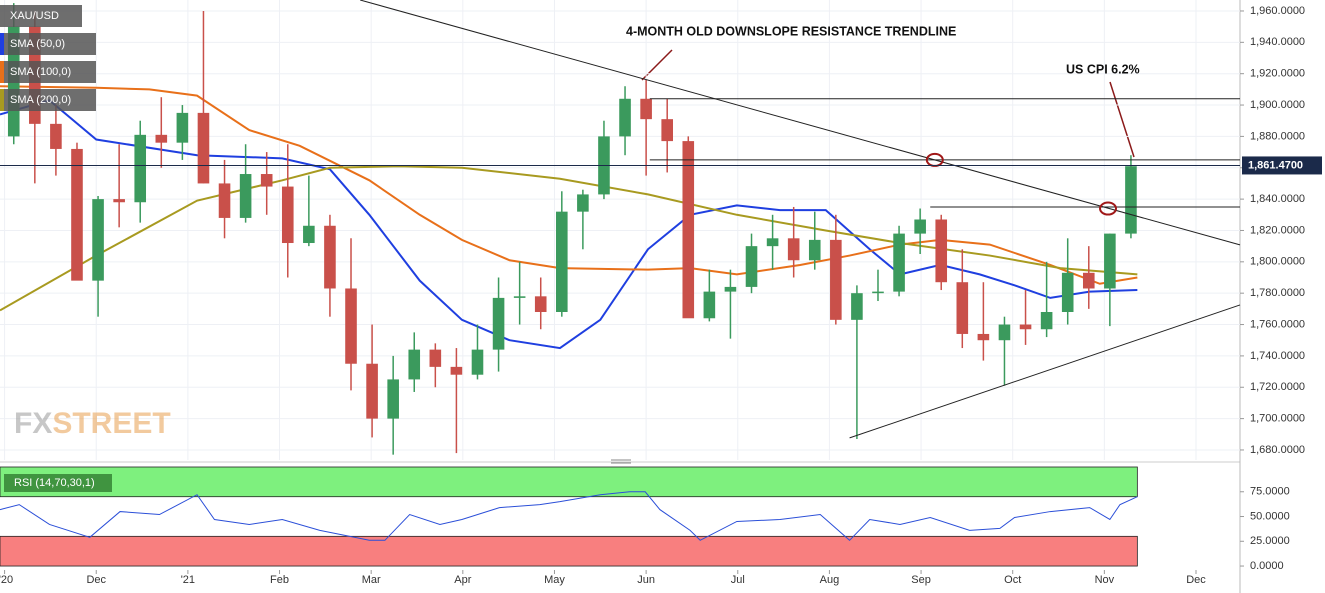 This screenshot has height=593, width=1325. I want to click on y-tick-label: 0.0000, so click(1267, 566).